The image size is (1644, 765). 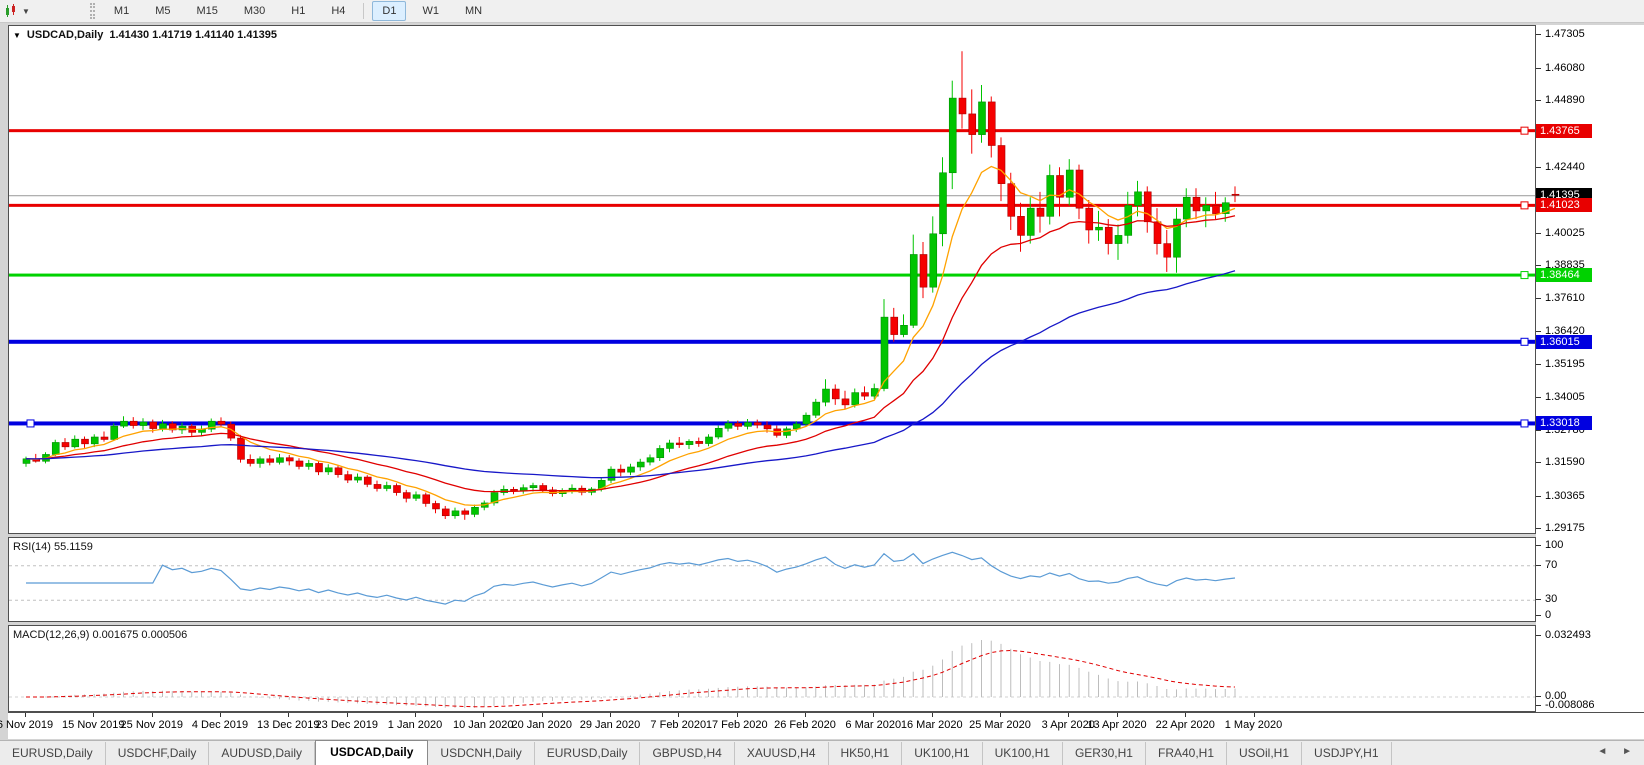 I want to click on timeframe-button-m1: M1, so click(x=121, y=11).